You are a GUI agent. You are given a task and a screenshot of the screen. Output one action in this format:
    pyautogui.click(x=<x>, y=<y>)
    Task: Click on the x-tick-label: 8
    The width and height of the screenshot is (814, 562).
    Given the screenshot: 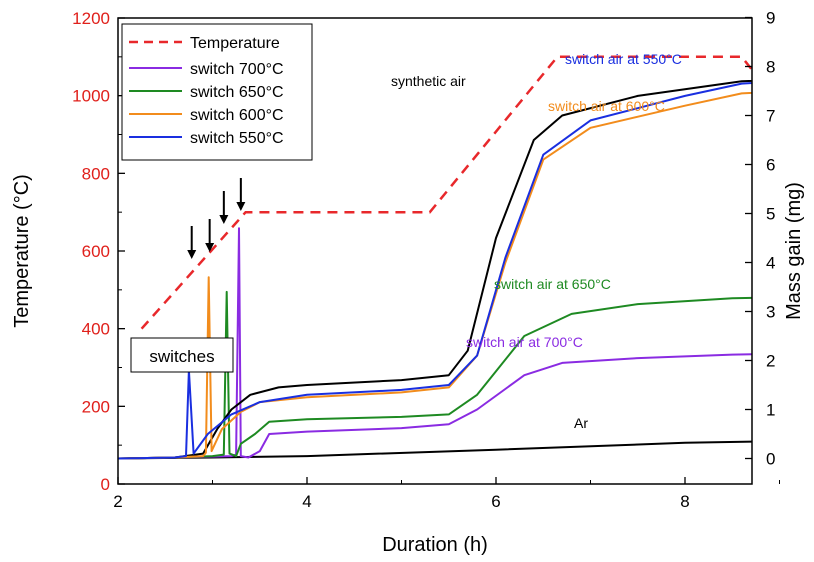 What is the action you would take?
    pyautogui.click(x=684, y=501)
    